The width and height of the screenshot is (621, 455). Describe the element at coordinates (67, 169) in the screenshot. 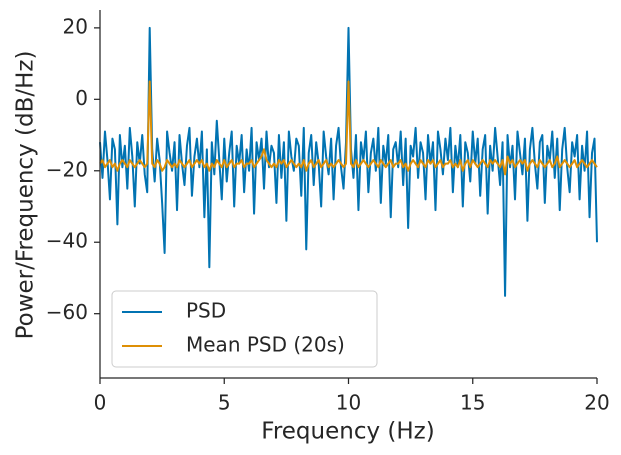

I see `y-tick-label: −20` at that location.